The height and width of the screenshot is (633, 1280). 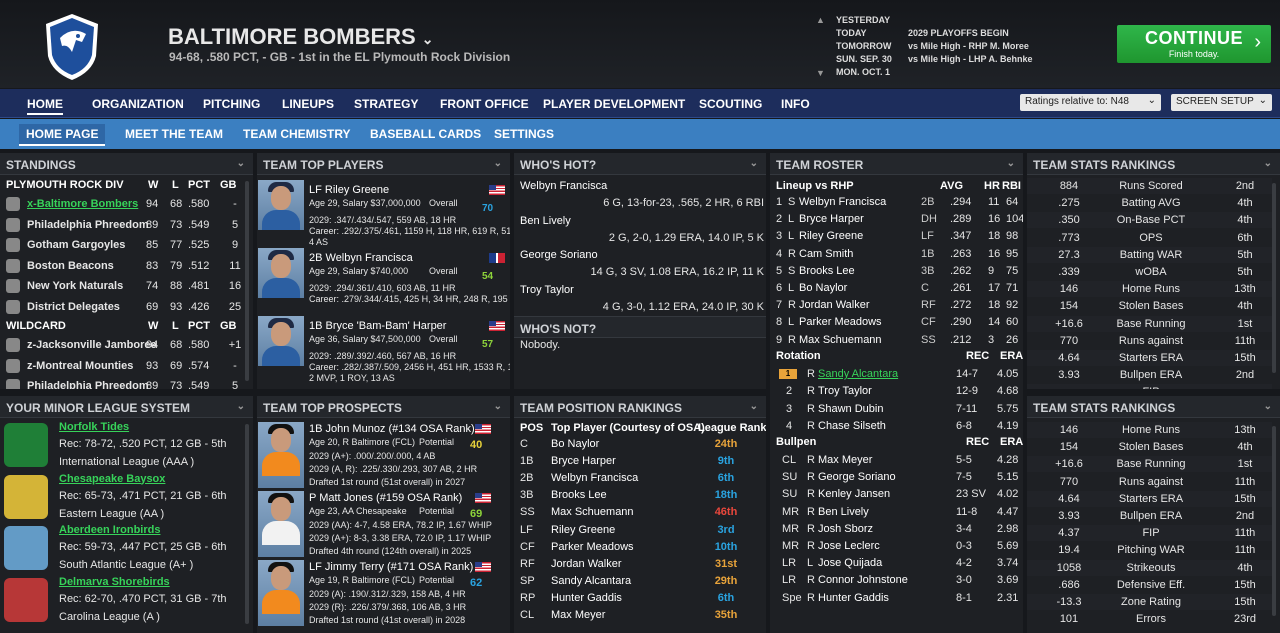 What do you see at coordinates (1221, 102) in the screenshot?
I see `screen-setup-select: SCREEN SETUP ⌄` at bounding box center [1221, 102].